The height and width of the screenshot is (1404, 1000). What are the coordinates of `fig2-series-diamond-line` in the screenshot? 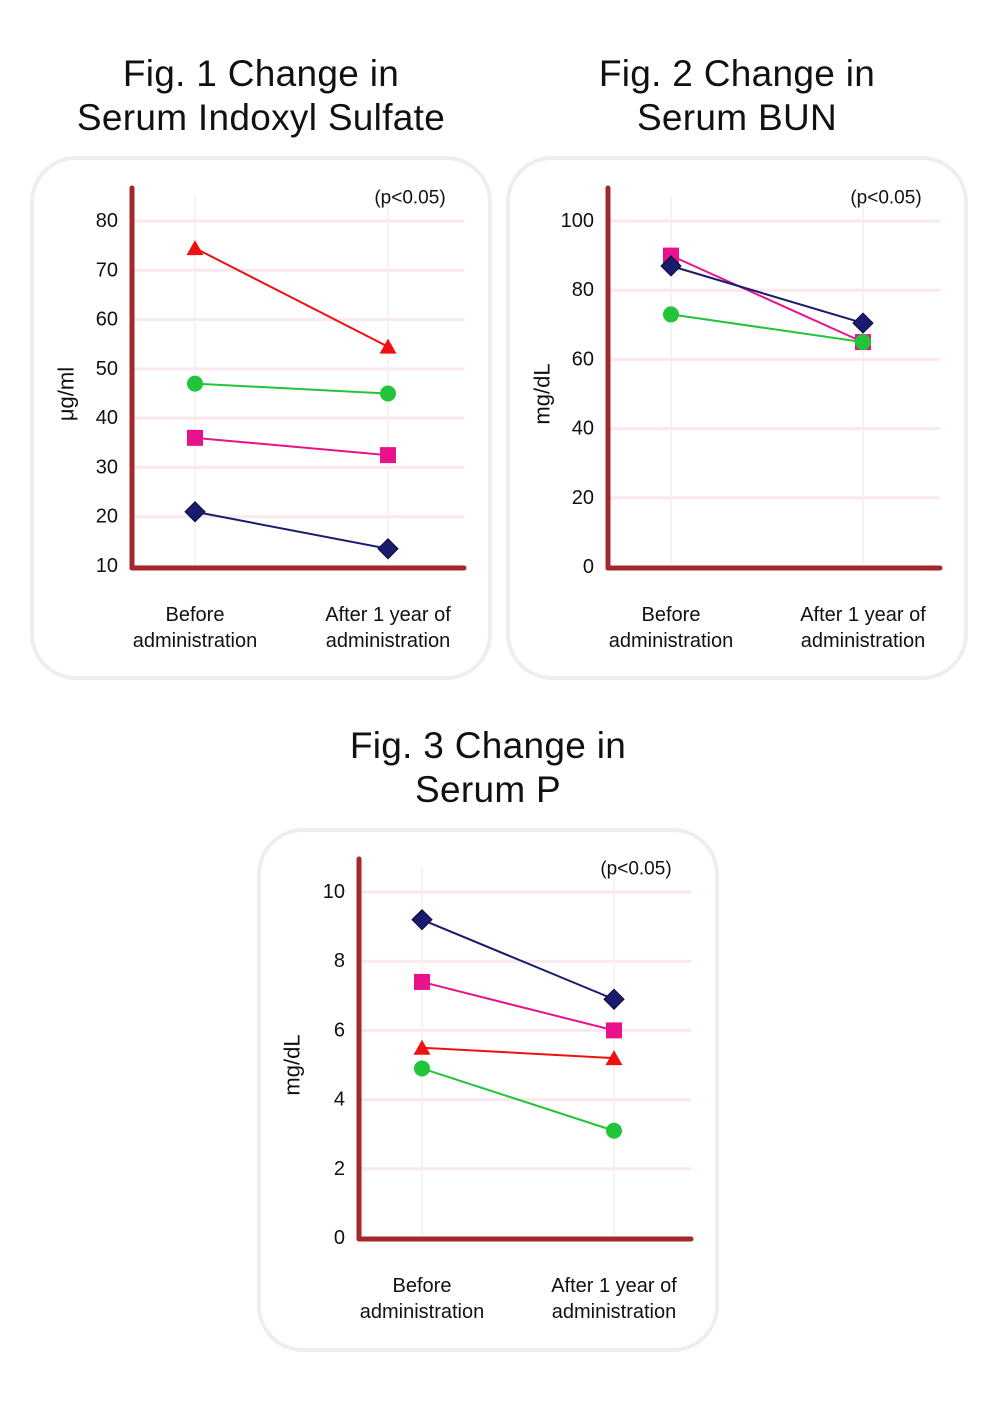 It's located at (767, 295).